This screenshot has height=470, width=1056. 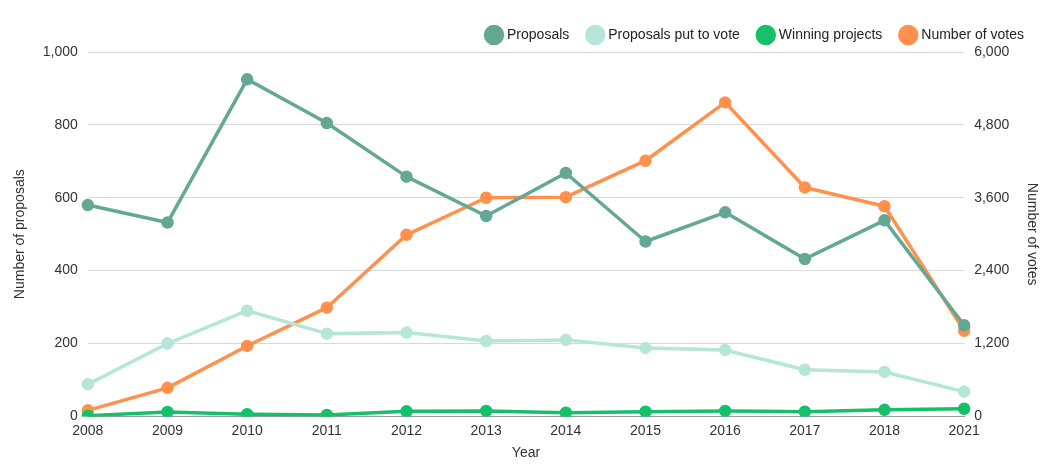 I want to click on y2-tick-label: 1,200, so click(x=992, y=342).